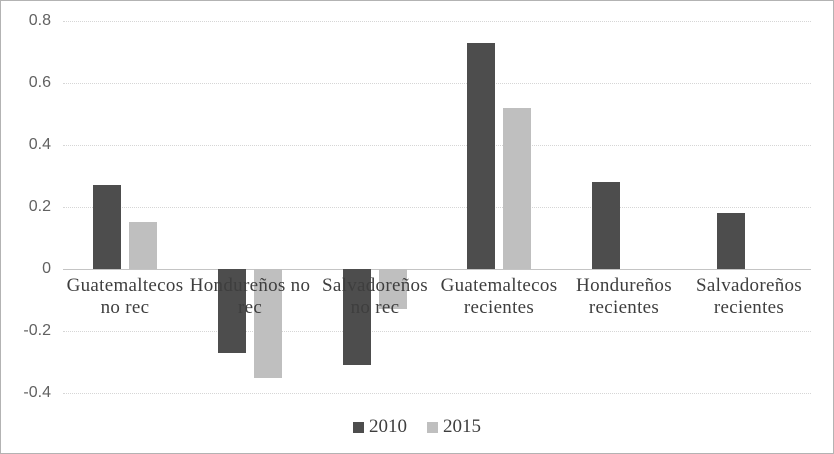  What do you see at coordinates (462, 426) in the screenshot?
I see `legend-label-2015: 2015` at bounding box center [462, 426].